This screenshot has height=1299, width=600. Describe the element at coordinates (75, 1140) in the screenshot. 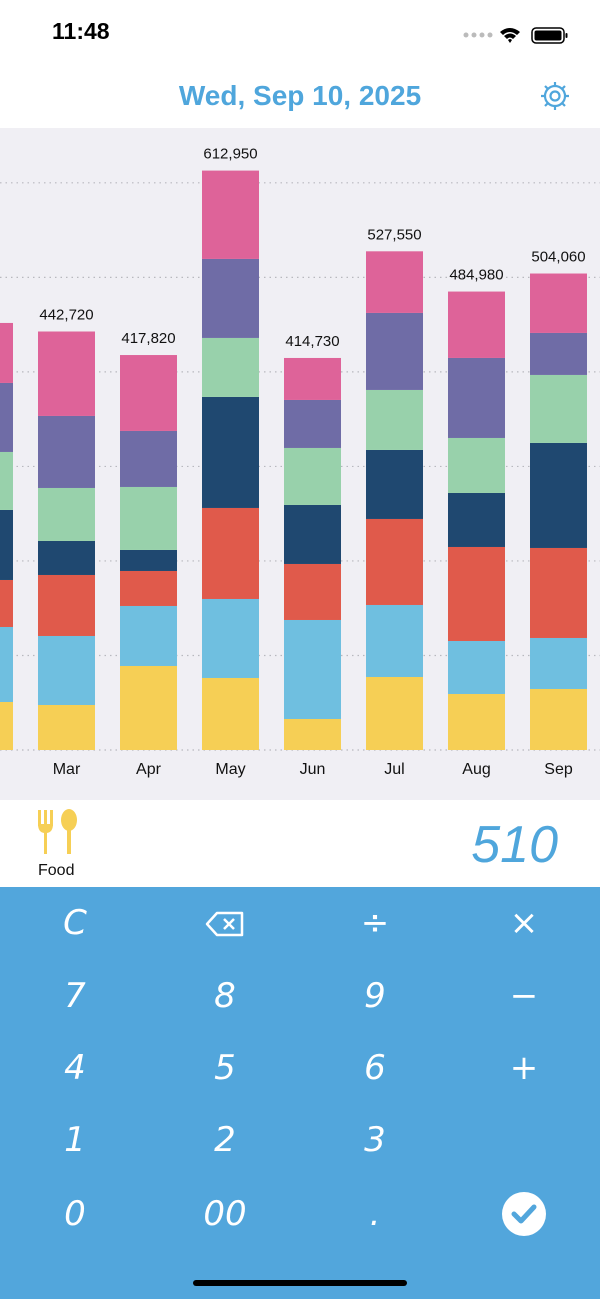

I see `key-1: 1` at that location.